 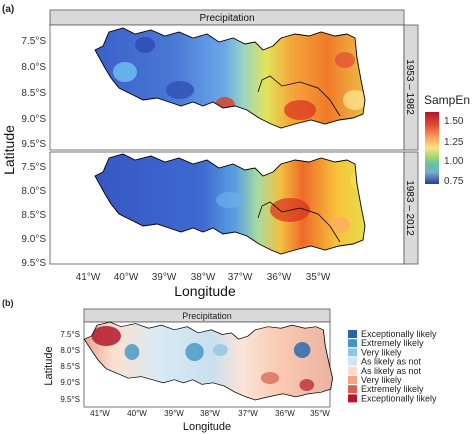 I want to click on facet-2-strip-text: 1983 – 2012, so click(x=409, y=208).